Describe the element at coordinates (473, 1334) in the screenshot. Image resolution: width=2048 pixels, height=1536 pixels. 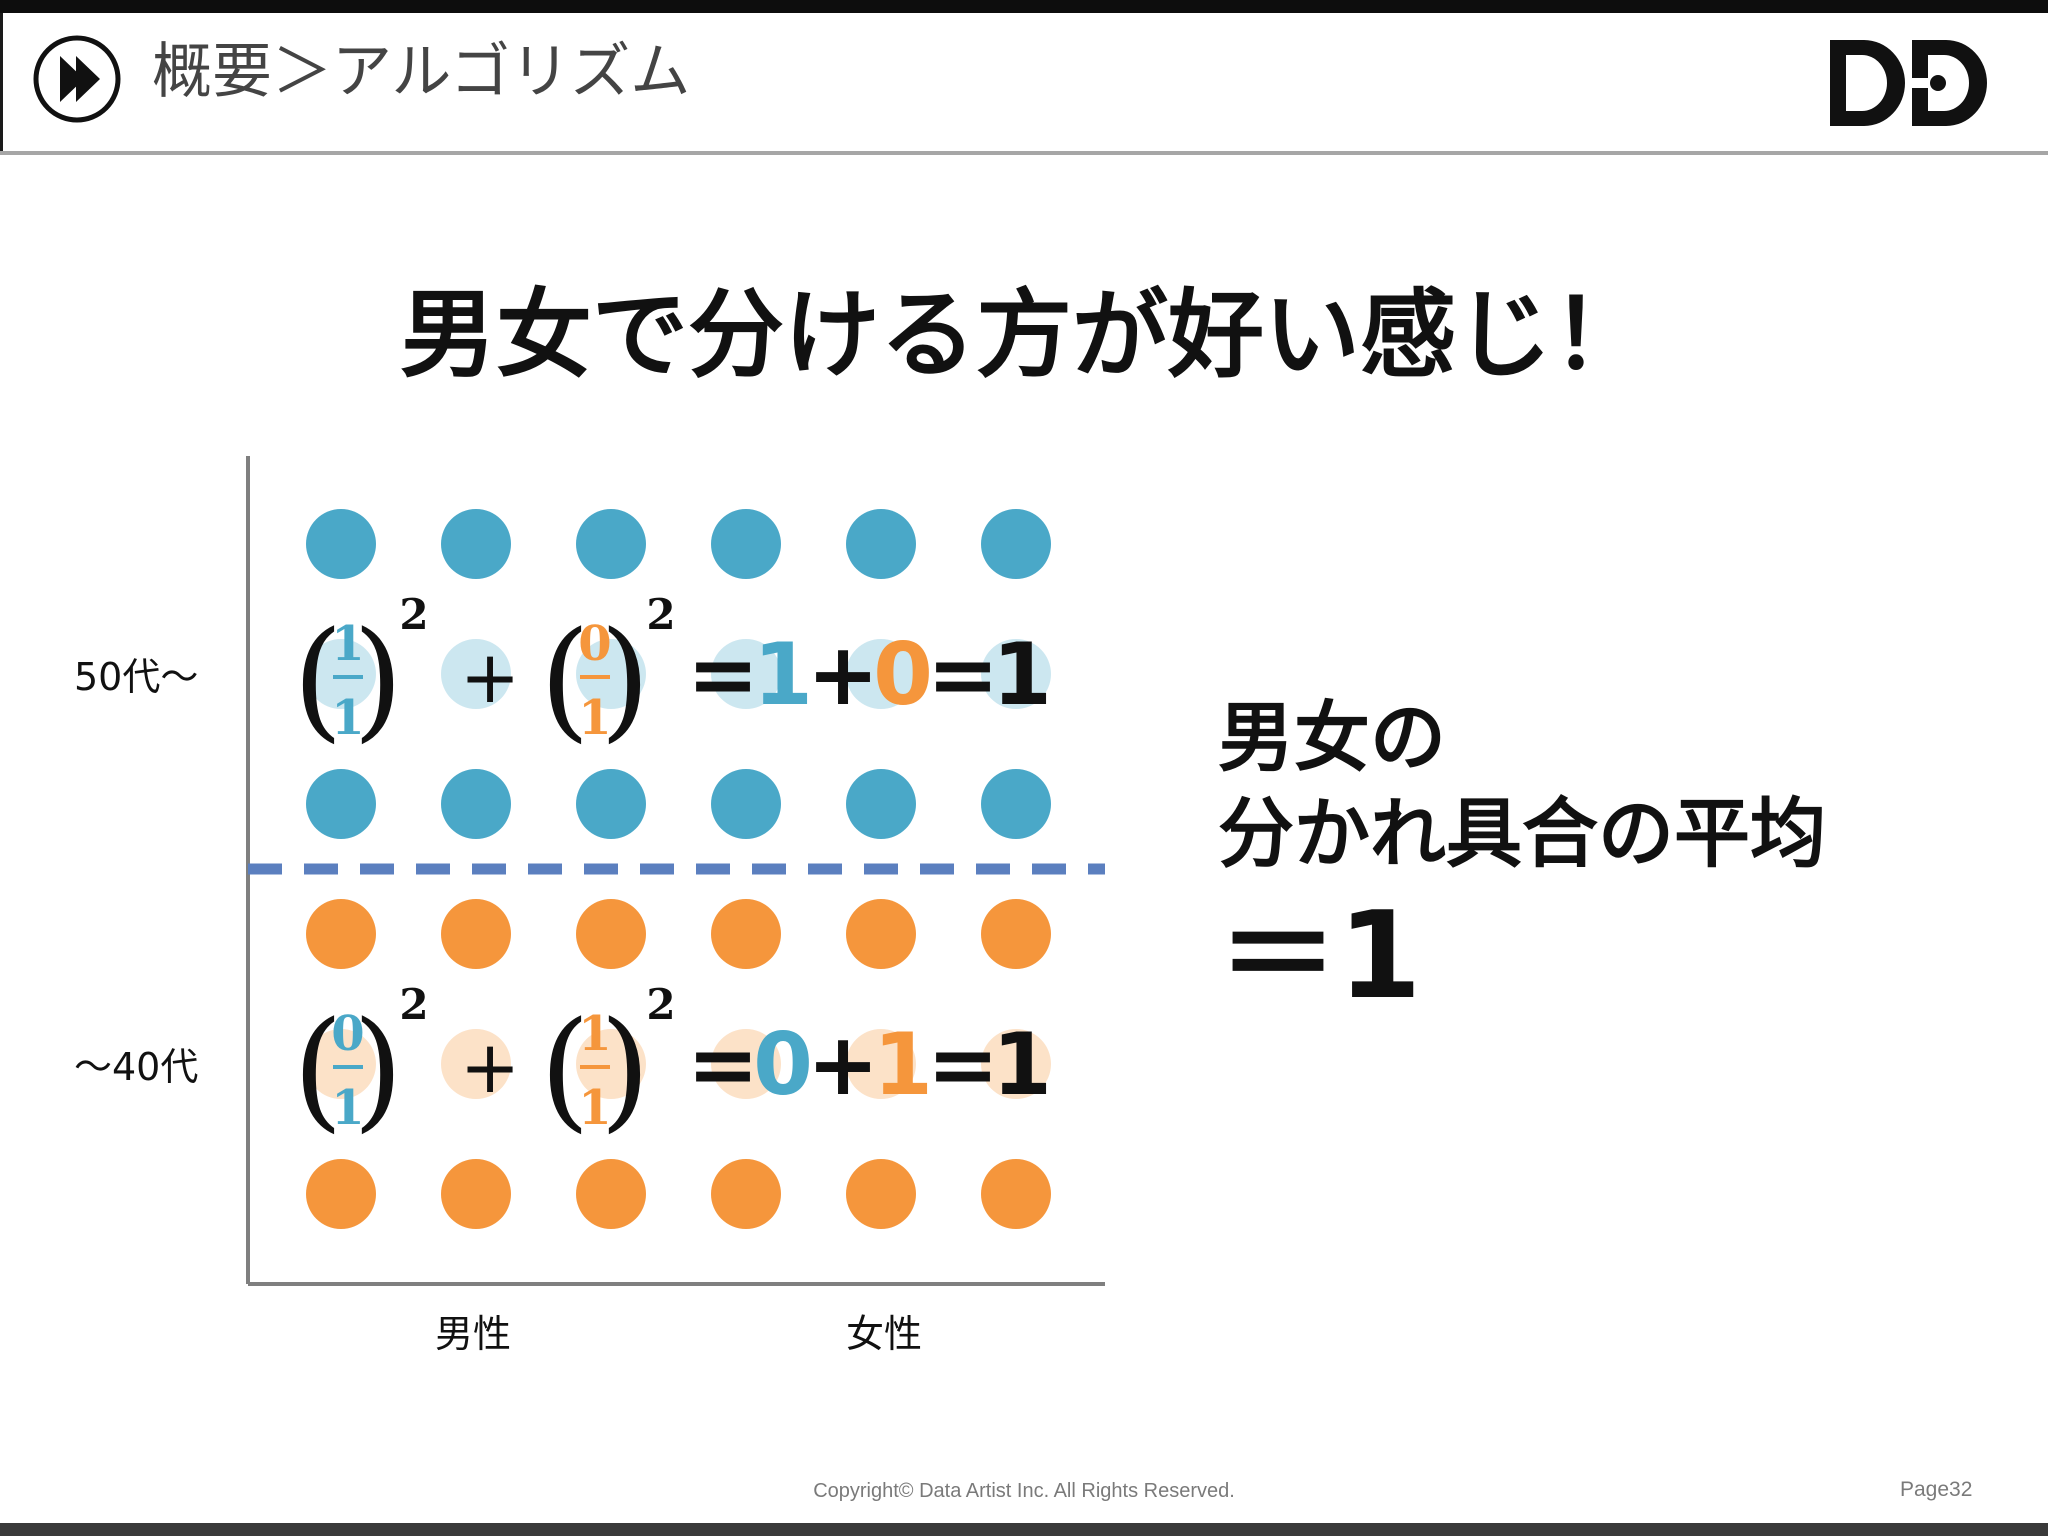
I see `x-tick-label: 男性` at that location.